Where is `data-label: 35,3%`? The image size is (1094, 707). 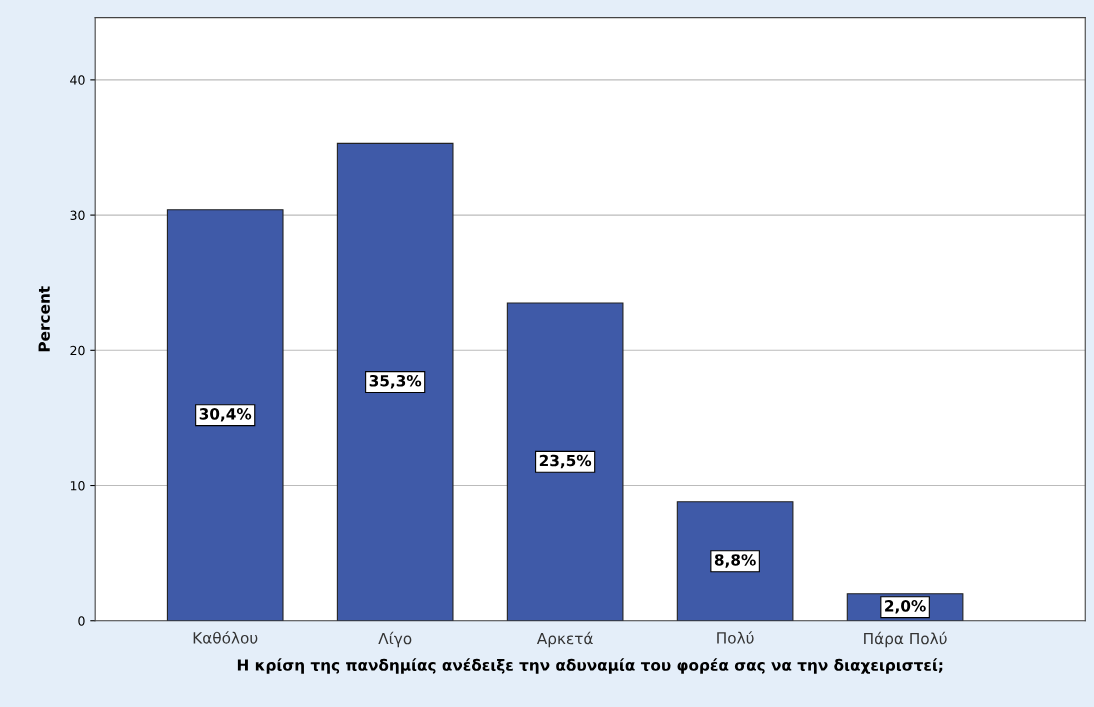
data-label: 35,3% is located at coordinates (395, 381).